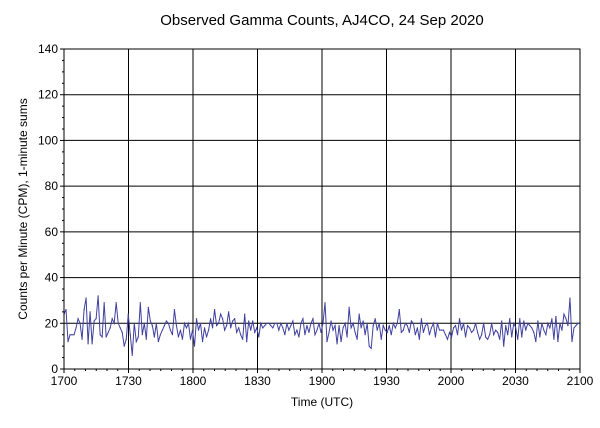 The width and height of the screenshot is (600, 428). Describe the element at coordinates (48, 140) in the screenshot. I see `y-tick-label: 100` at that location.